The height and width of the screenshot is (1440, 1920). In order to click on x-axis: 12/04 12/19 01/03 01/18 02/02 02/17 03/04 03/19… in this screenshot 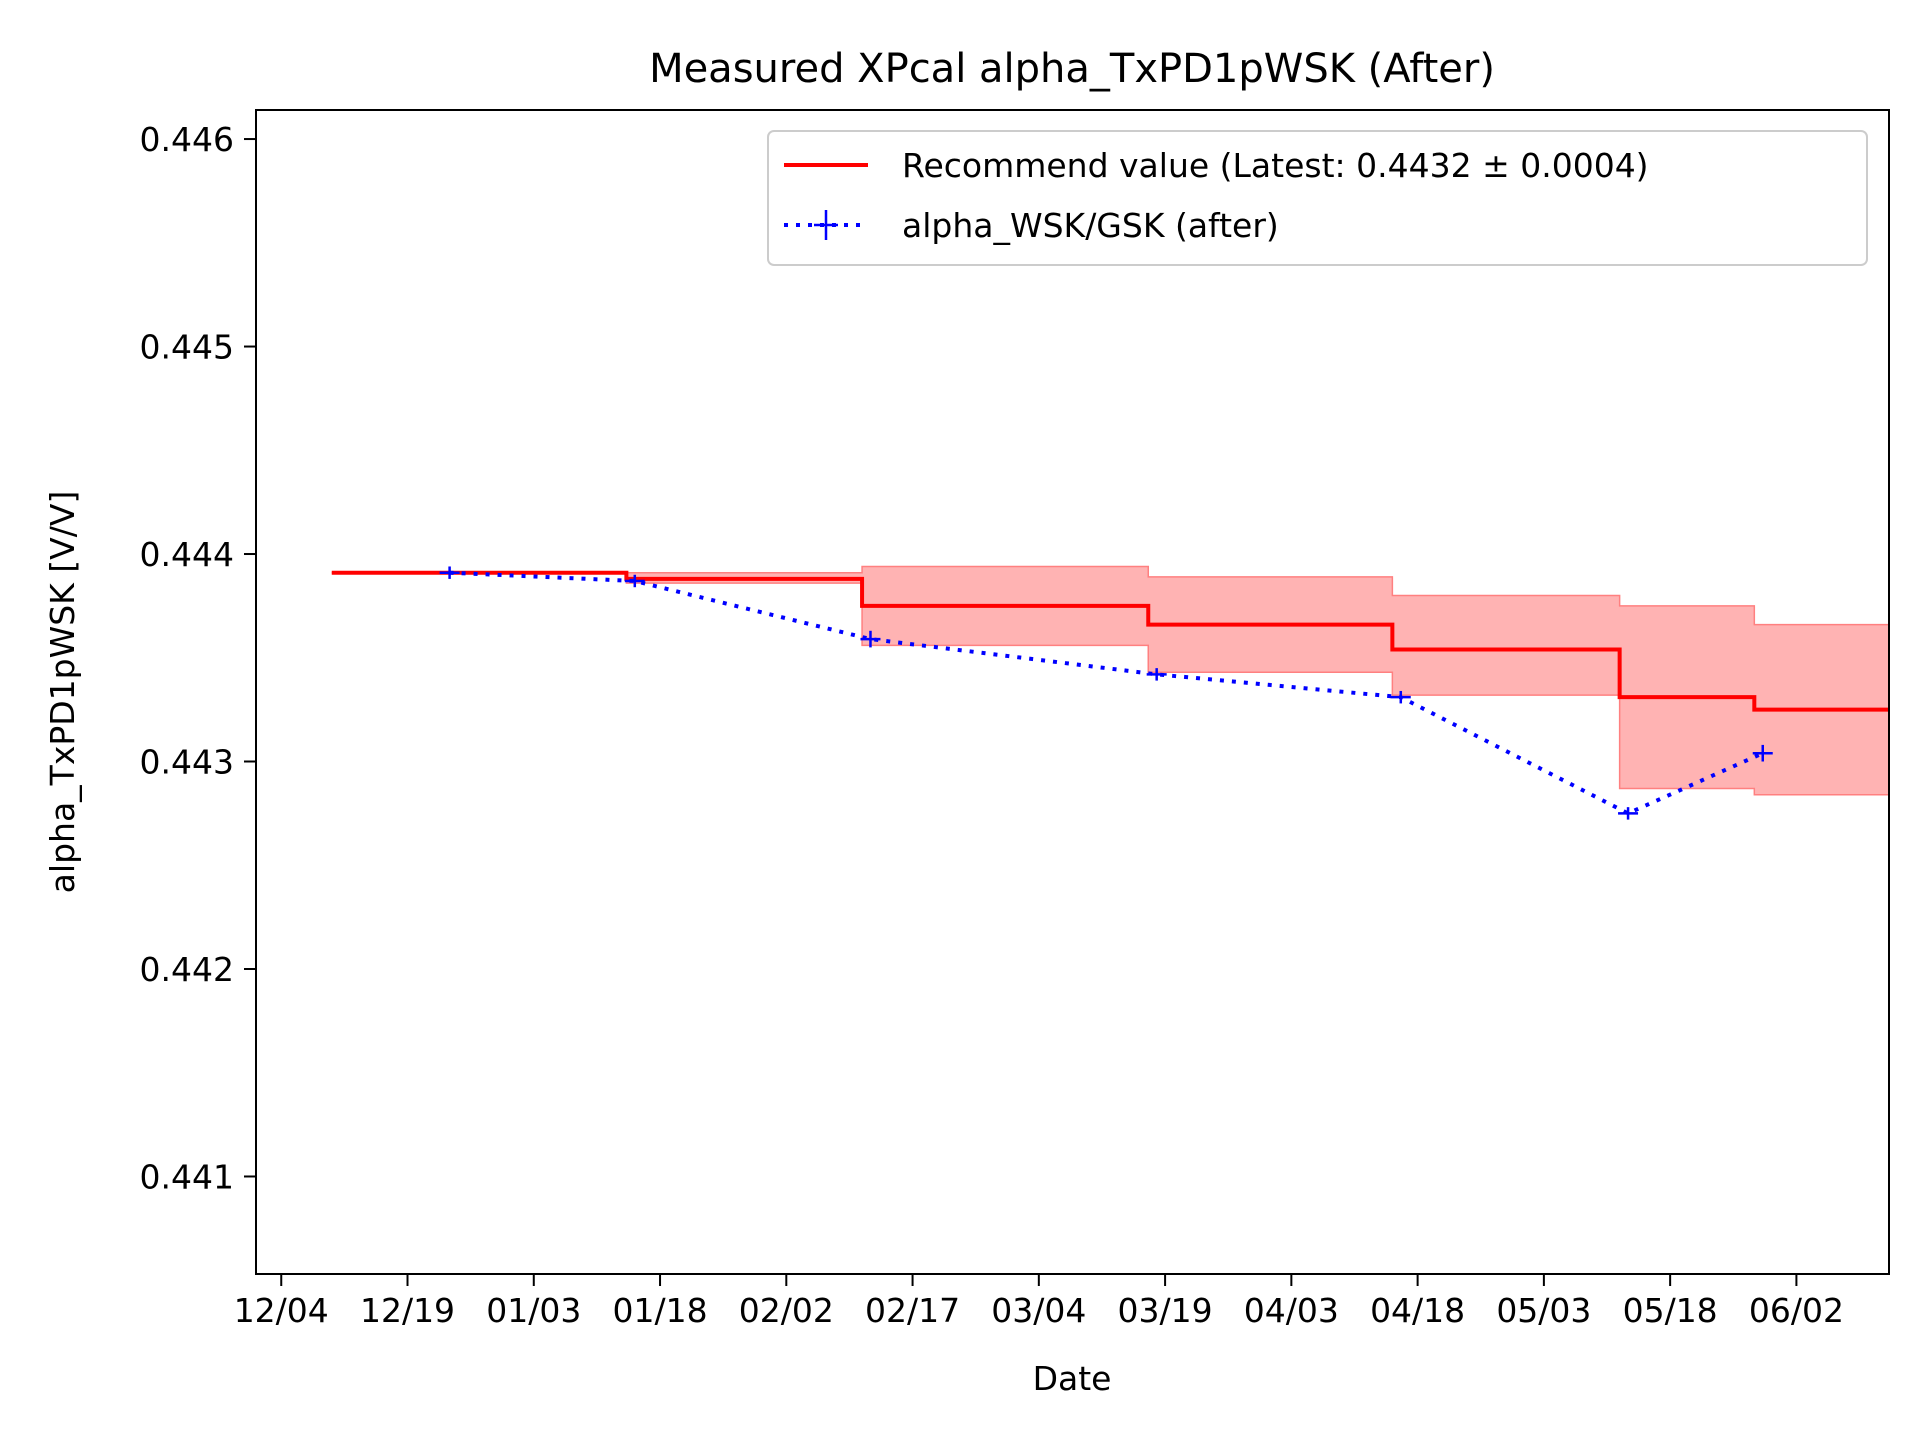, I will do `click(1039, 1302)`.